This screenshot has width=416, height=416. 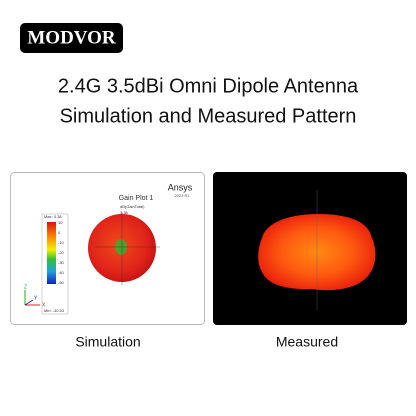 What do you see at coordinates (51, 253) in the screenshot?
I see `color-bar` at bounding box center [51, 253].